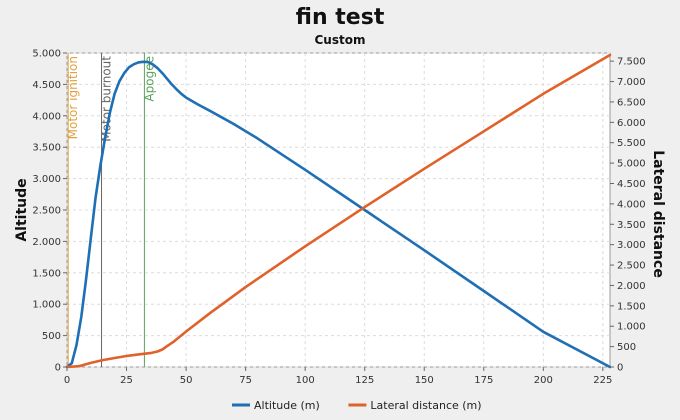 The width and height of the screenshot is (680, 420). What do you see at coordinates (631, 245) in the screenshot?
I see `y-right-tick-label: 3.000` at bounding box center [631, 245].